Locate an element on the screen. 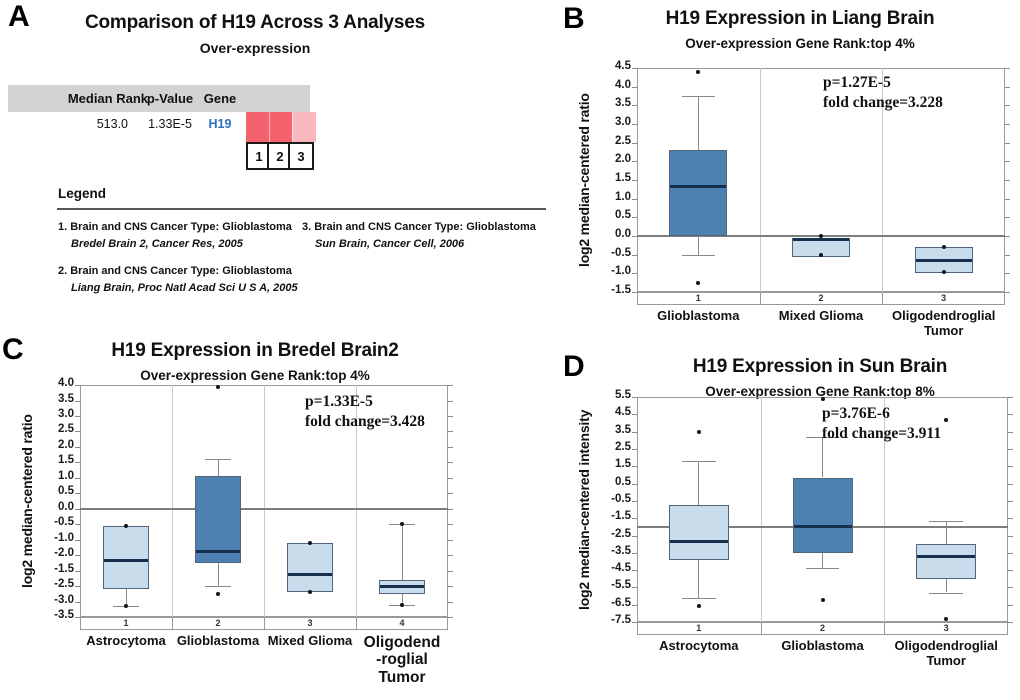  category-number: 1 is located at coordinates (698, 298).